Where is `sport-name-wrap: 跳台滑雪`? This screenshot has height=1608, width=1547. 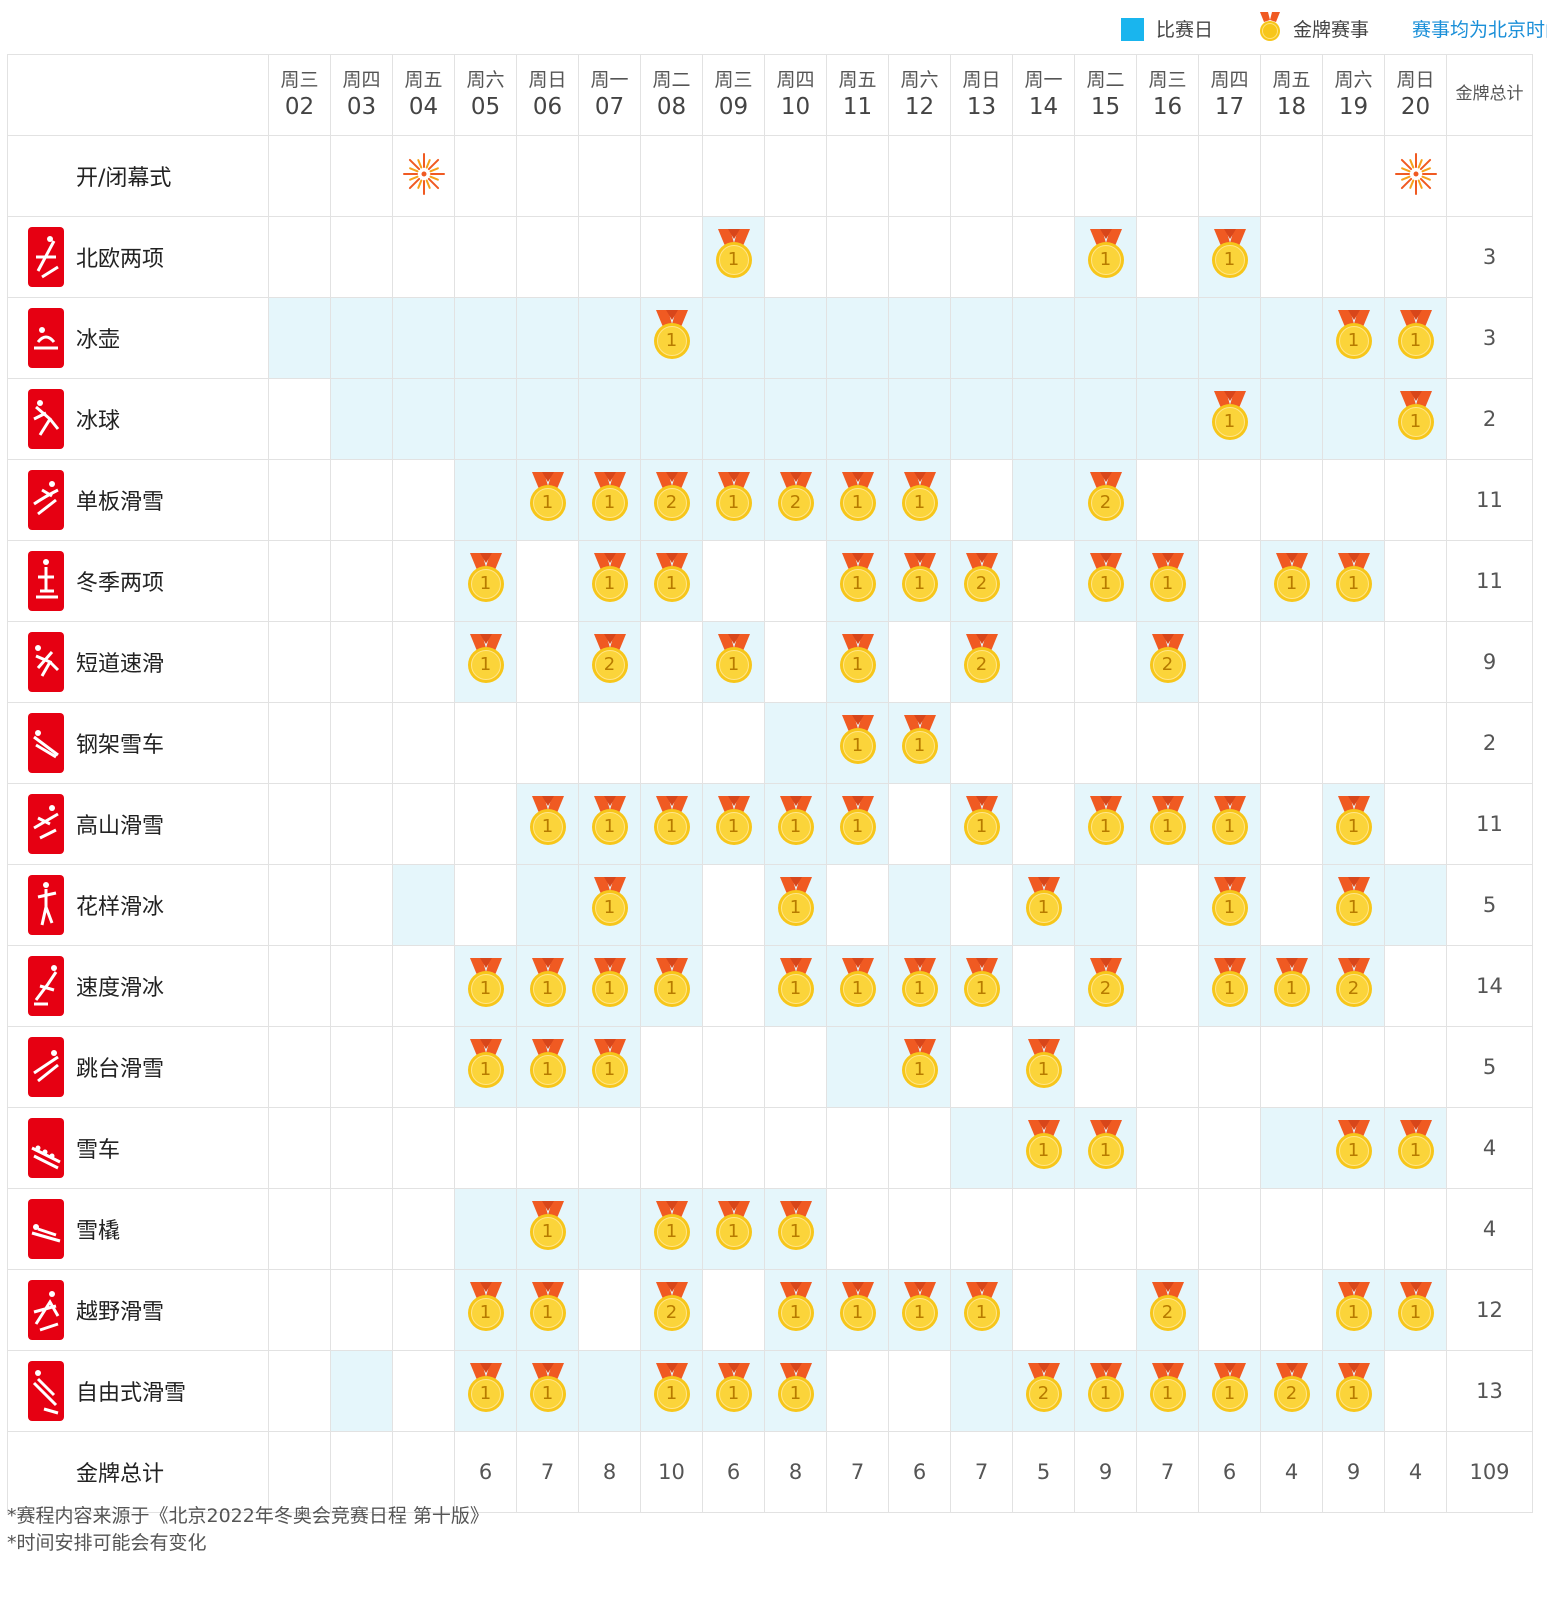 sport-name-wrap: 跳台滑雪 is located at coordinates (138, 1067).